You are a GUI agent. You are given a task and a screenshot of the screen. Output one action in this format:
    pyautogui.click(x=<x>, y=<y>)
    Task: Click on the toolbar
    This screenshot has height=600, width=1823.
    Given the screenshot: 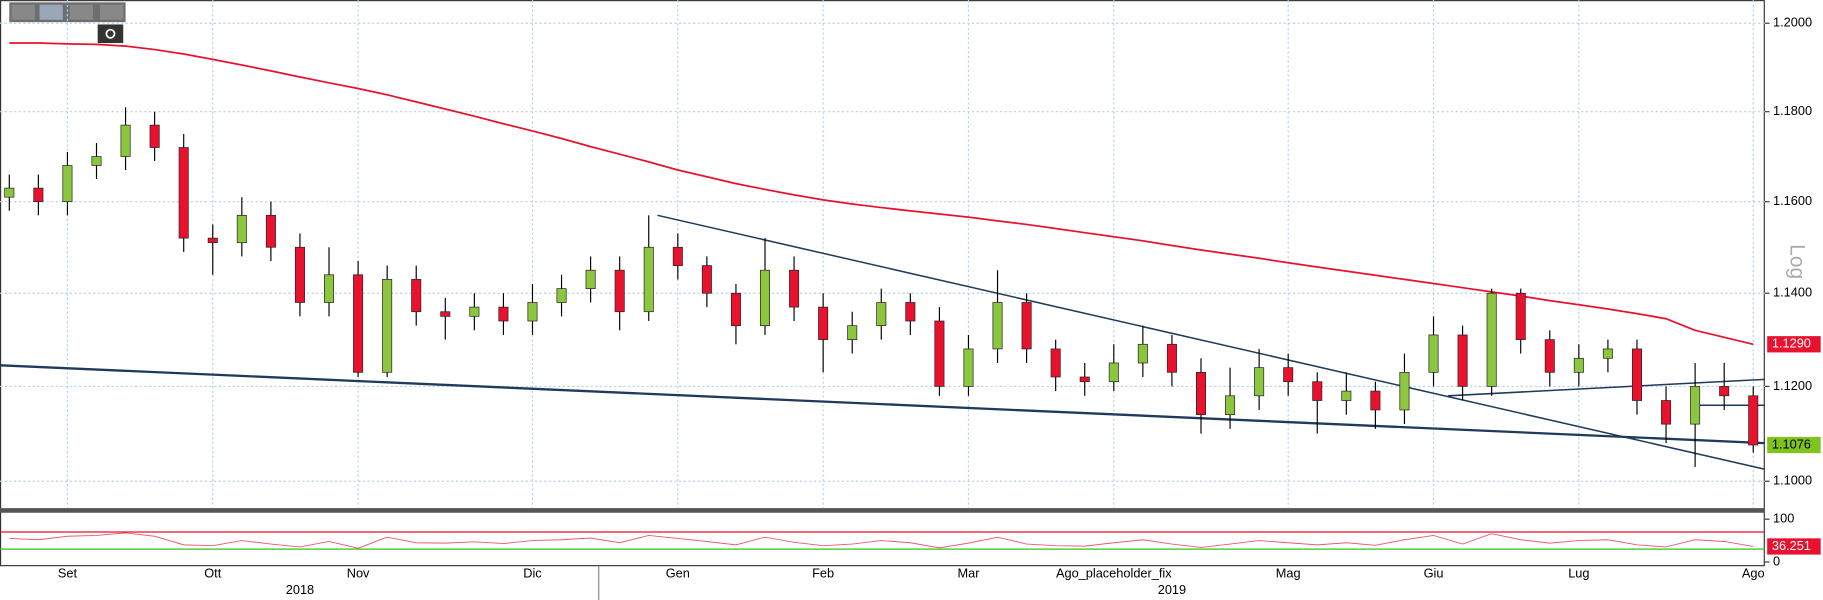 What is the action you would take?
    pyautogui.click(x=67, y=23)
    